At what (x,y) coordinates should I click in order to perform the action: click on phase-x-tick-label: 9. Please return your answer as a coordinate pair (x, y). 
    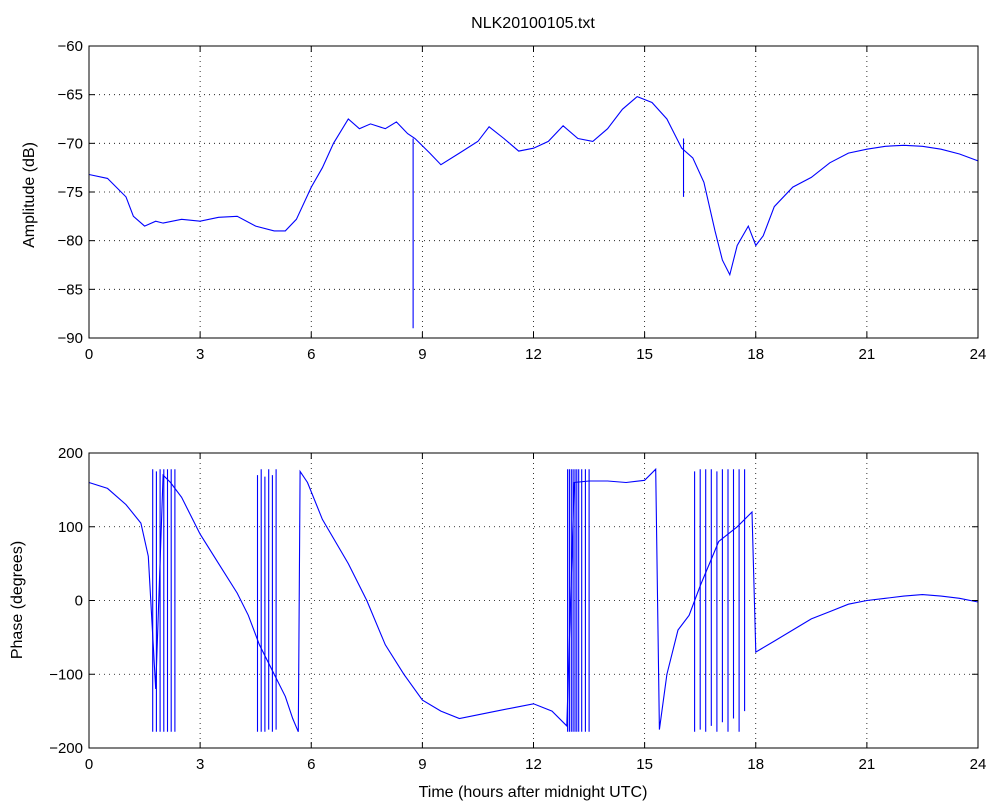
    Looking at the image, I should click on (422, 764).